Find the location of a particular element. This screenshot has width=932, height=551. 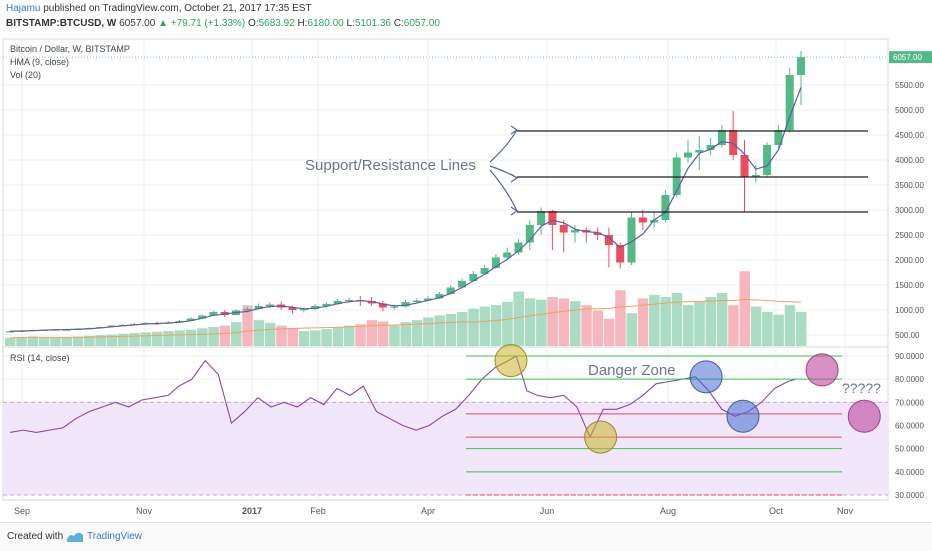

price-y-tick-label: 1500.00 is located at coordinates (909, 285).